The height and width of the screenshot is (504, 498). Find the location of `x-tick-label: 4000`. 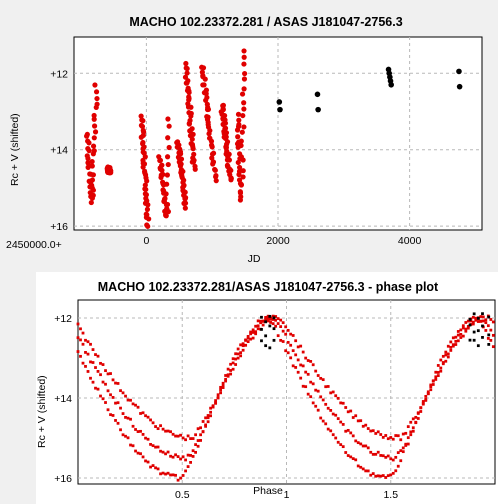

x-tick-label: 4000 is located at coordinates (410, 241).